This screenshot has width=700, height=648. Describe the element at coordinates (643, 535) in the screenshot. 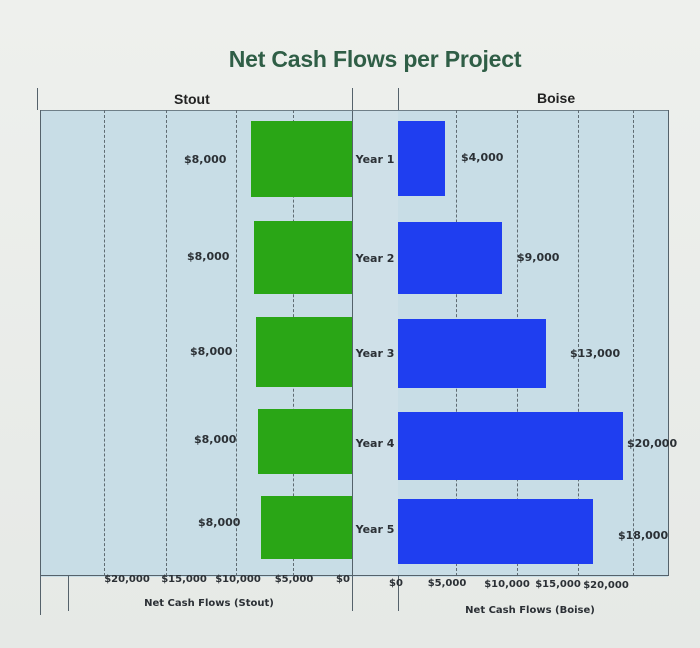

I see `value-label-boise-year-5: $18,000` at that location.